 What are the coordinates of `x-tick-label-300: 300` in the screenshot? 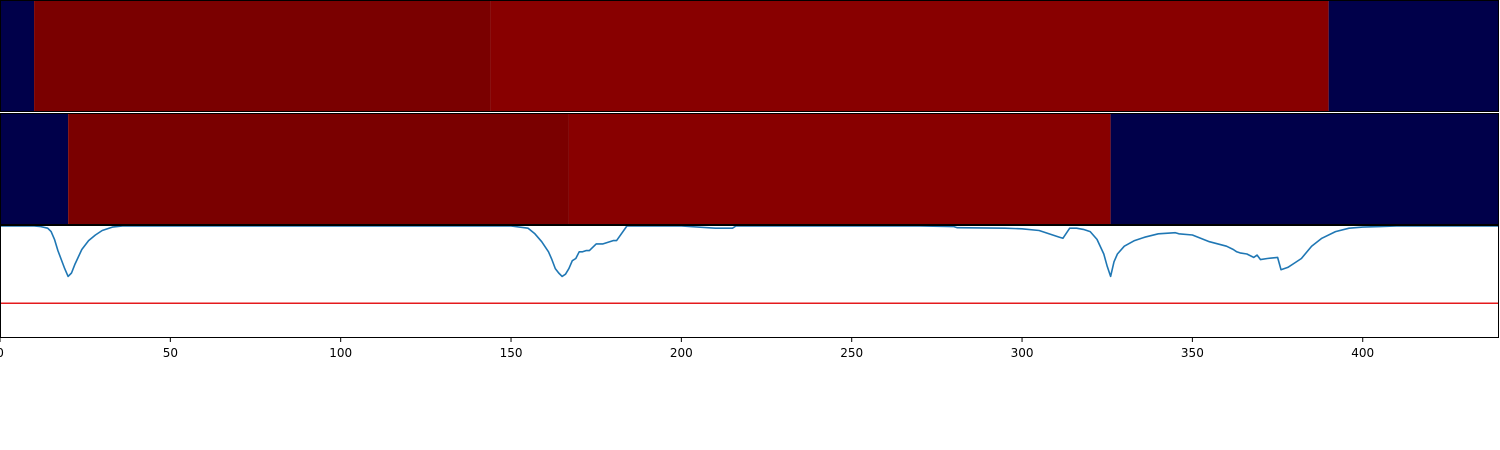 It's located at (1022, 353).